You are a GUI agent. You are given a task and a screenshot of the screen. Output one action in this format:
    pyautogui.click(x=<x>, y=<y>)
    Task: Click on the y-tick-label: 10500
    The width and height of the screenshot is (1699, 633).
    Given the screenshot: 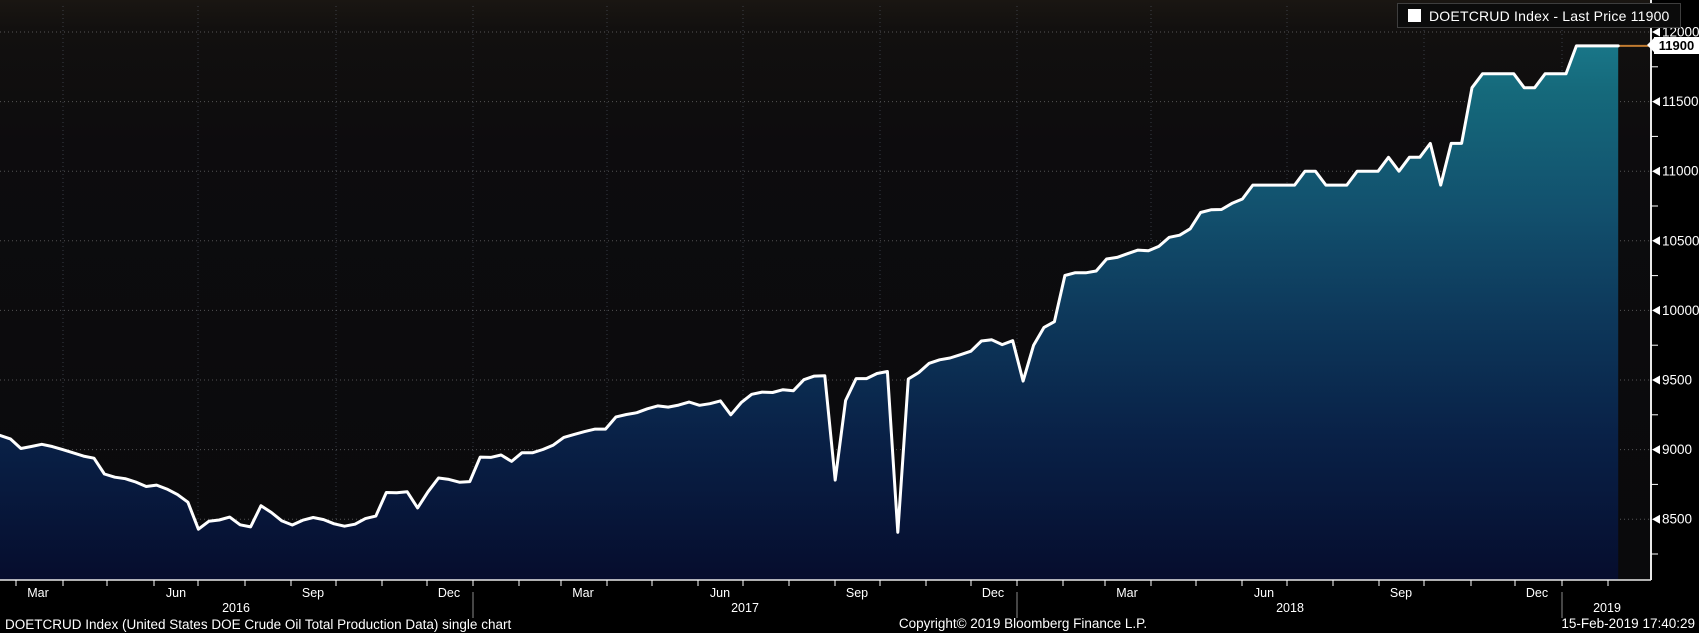 What is the action you would take?
    pyautogui.click(x=1680, y=240)
    